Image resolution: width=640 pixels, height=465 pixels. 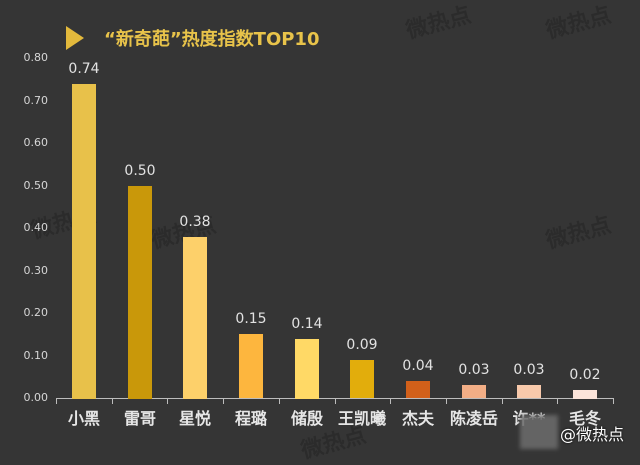 What do you see at coordinates (195, 222) in the screenshot?
I see `bar-value-label: 0.38` at bounding box center [195, 222].